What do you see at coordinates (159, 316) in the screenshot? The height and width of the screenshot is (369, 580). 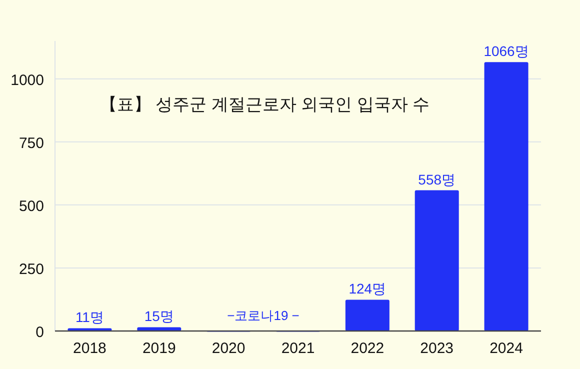 I see `data-label: 15명` at bounding box center [159, 316].